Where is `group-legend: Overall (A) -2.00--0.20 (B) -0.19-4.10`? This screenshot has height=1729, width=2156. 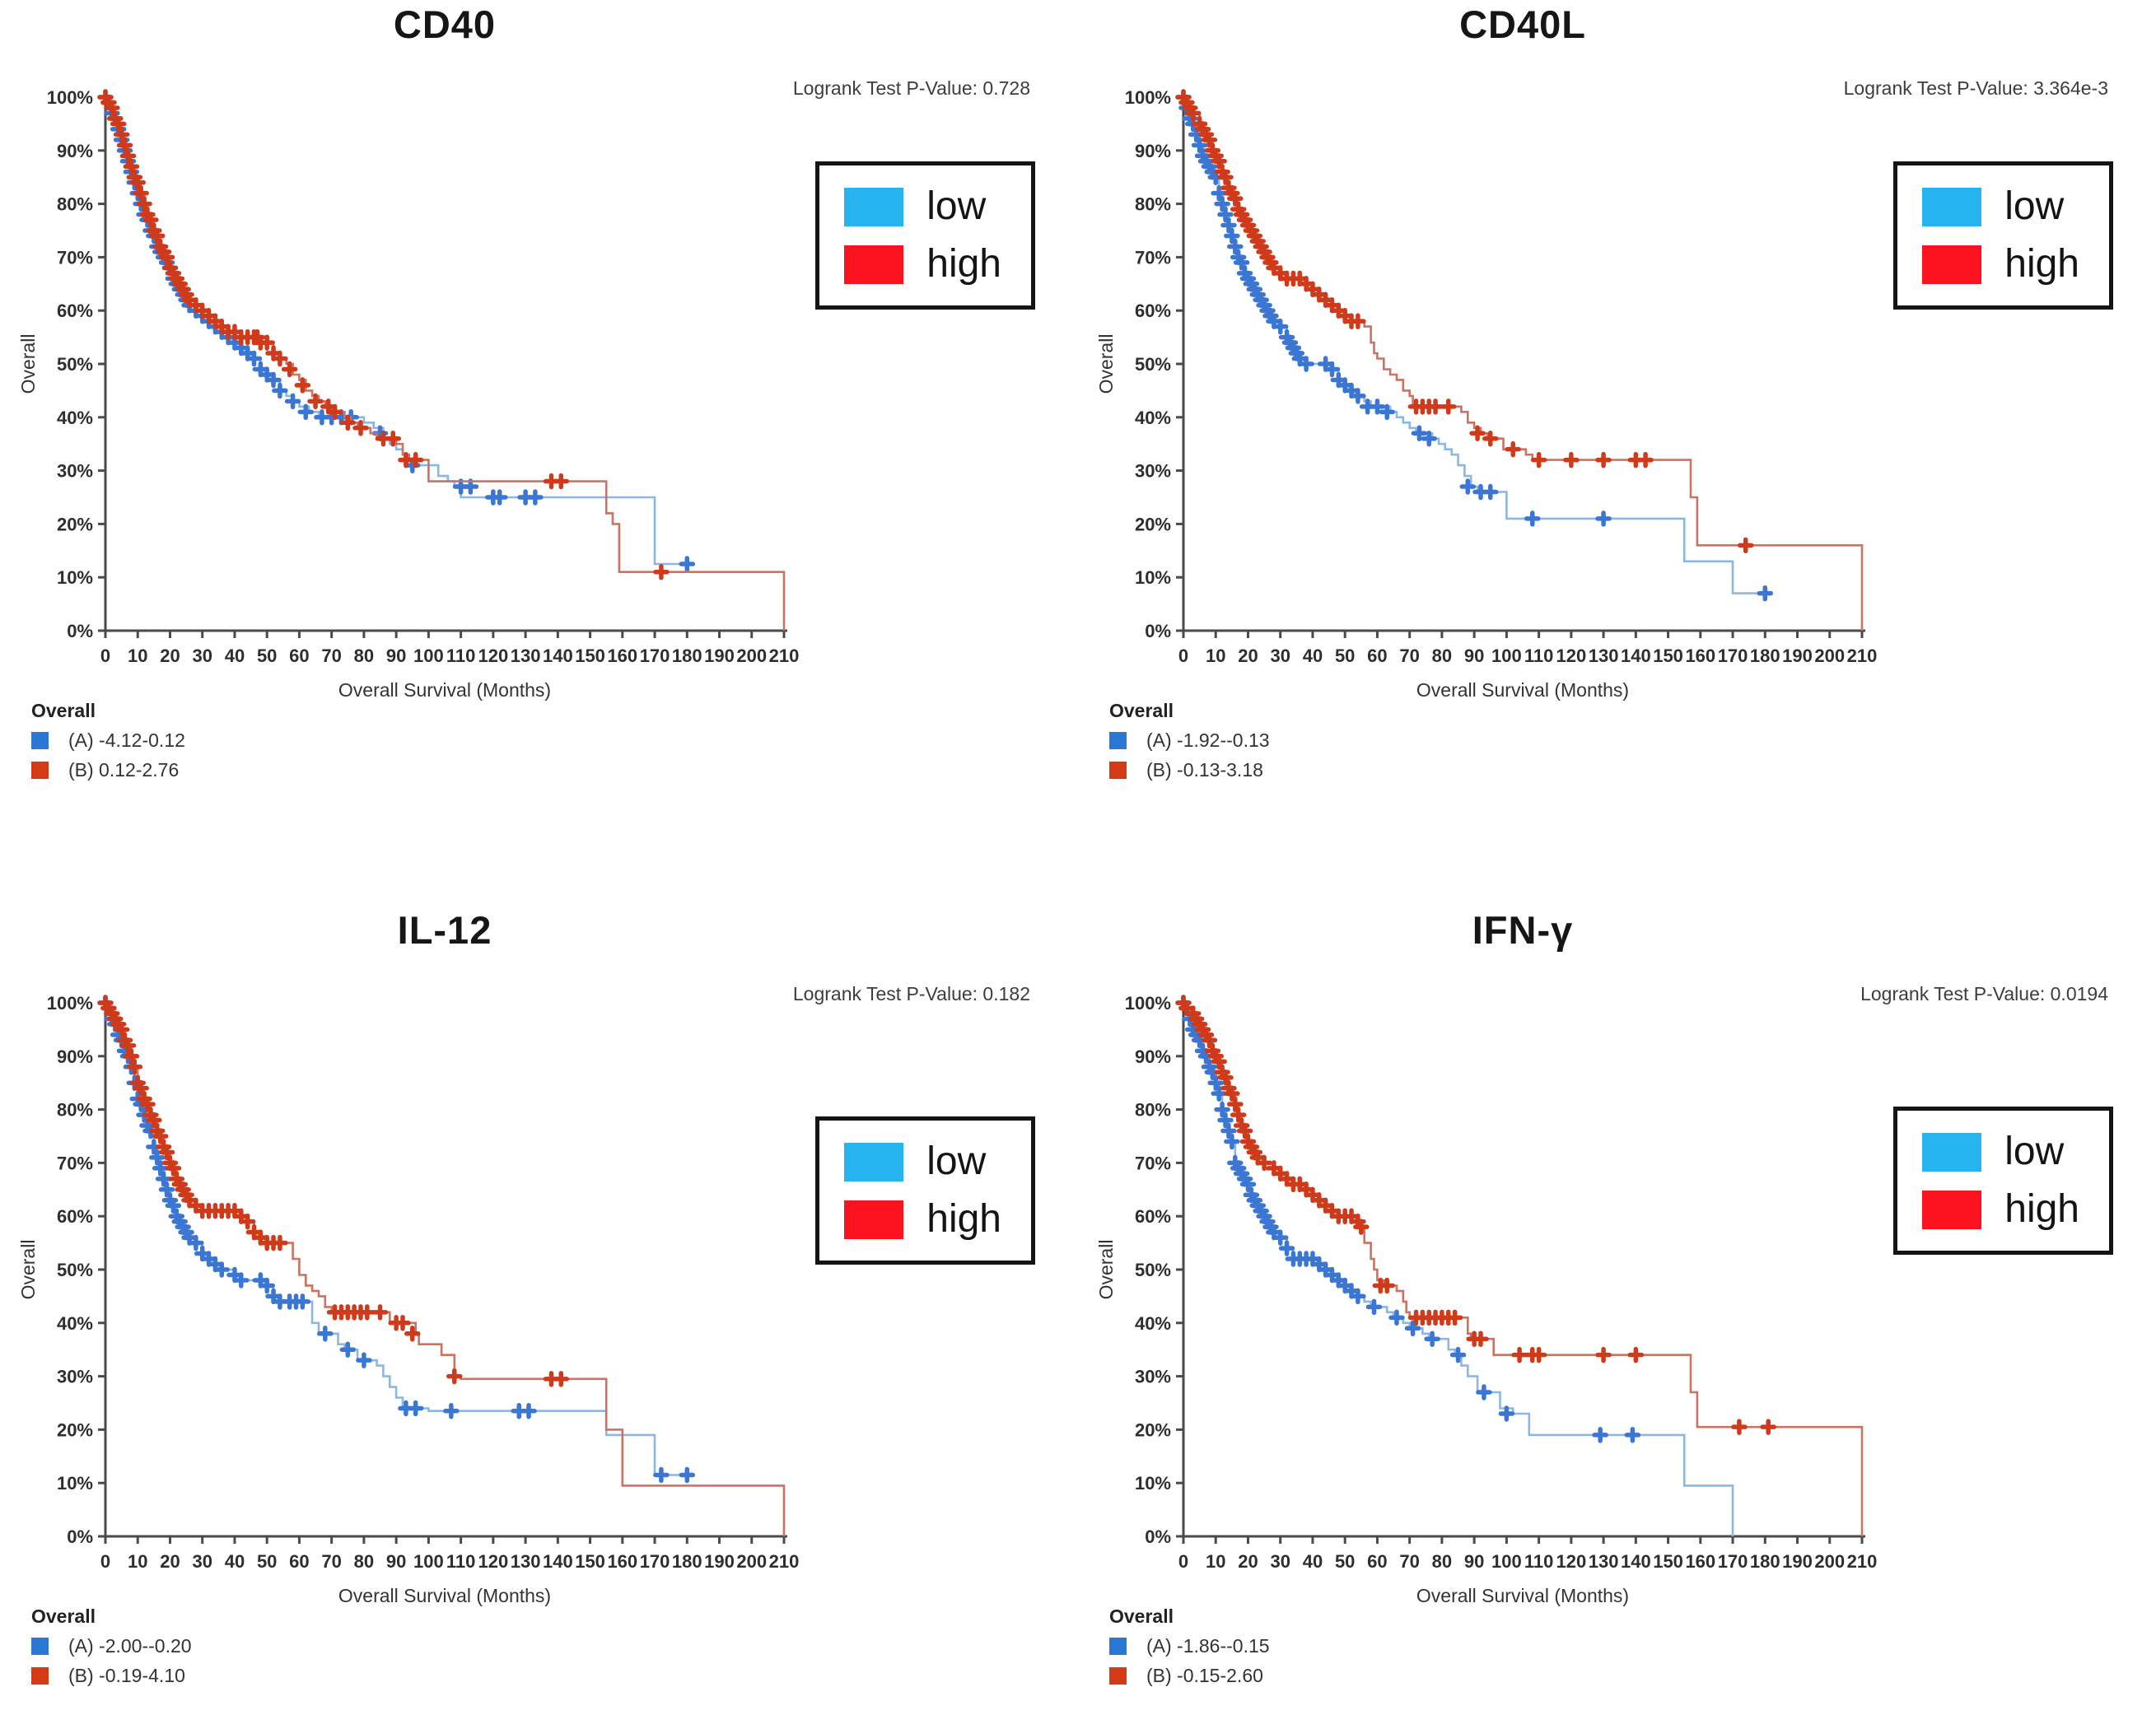 group-legend: Overall (A) -2.00--0.20 (B) -0.19-4.10 is located at coordinates (111, 1646).